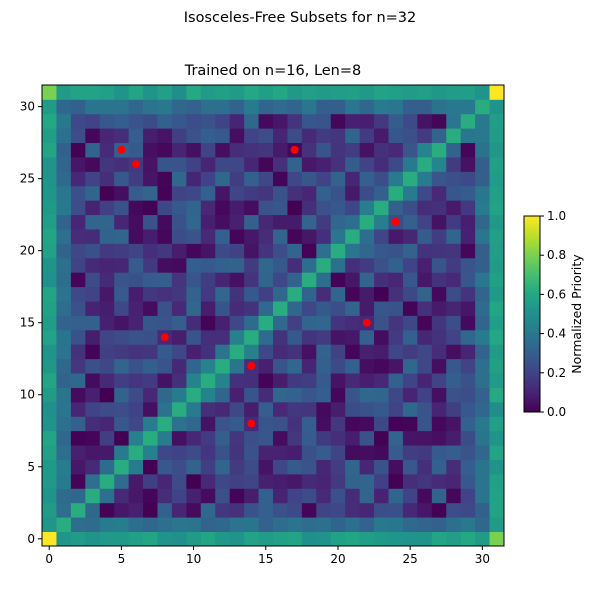 This screenshot has height=600, width=600. Describe the element at coordinates (27, 179) in the screenshot. I see `y-tick-label: 25` at that location.